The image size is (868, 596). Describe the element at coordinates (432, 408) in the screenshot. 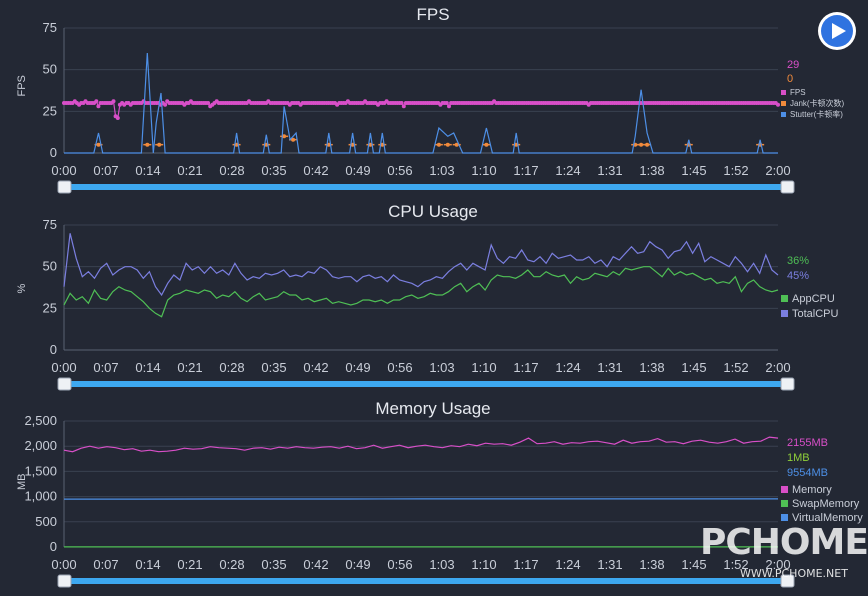

I see `chart-title: Memory Usage` at that location.